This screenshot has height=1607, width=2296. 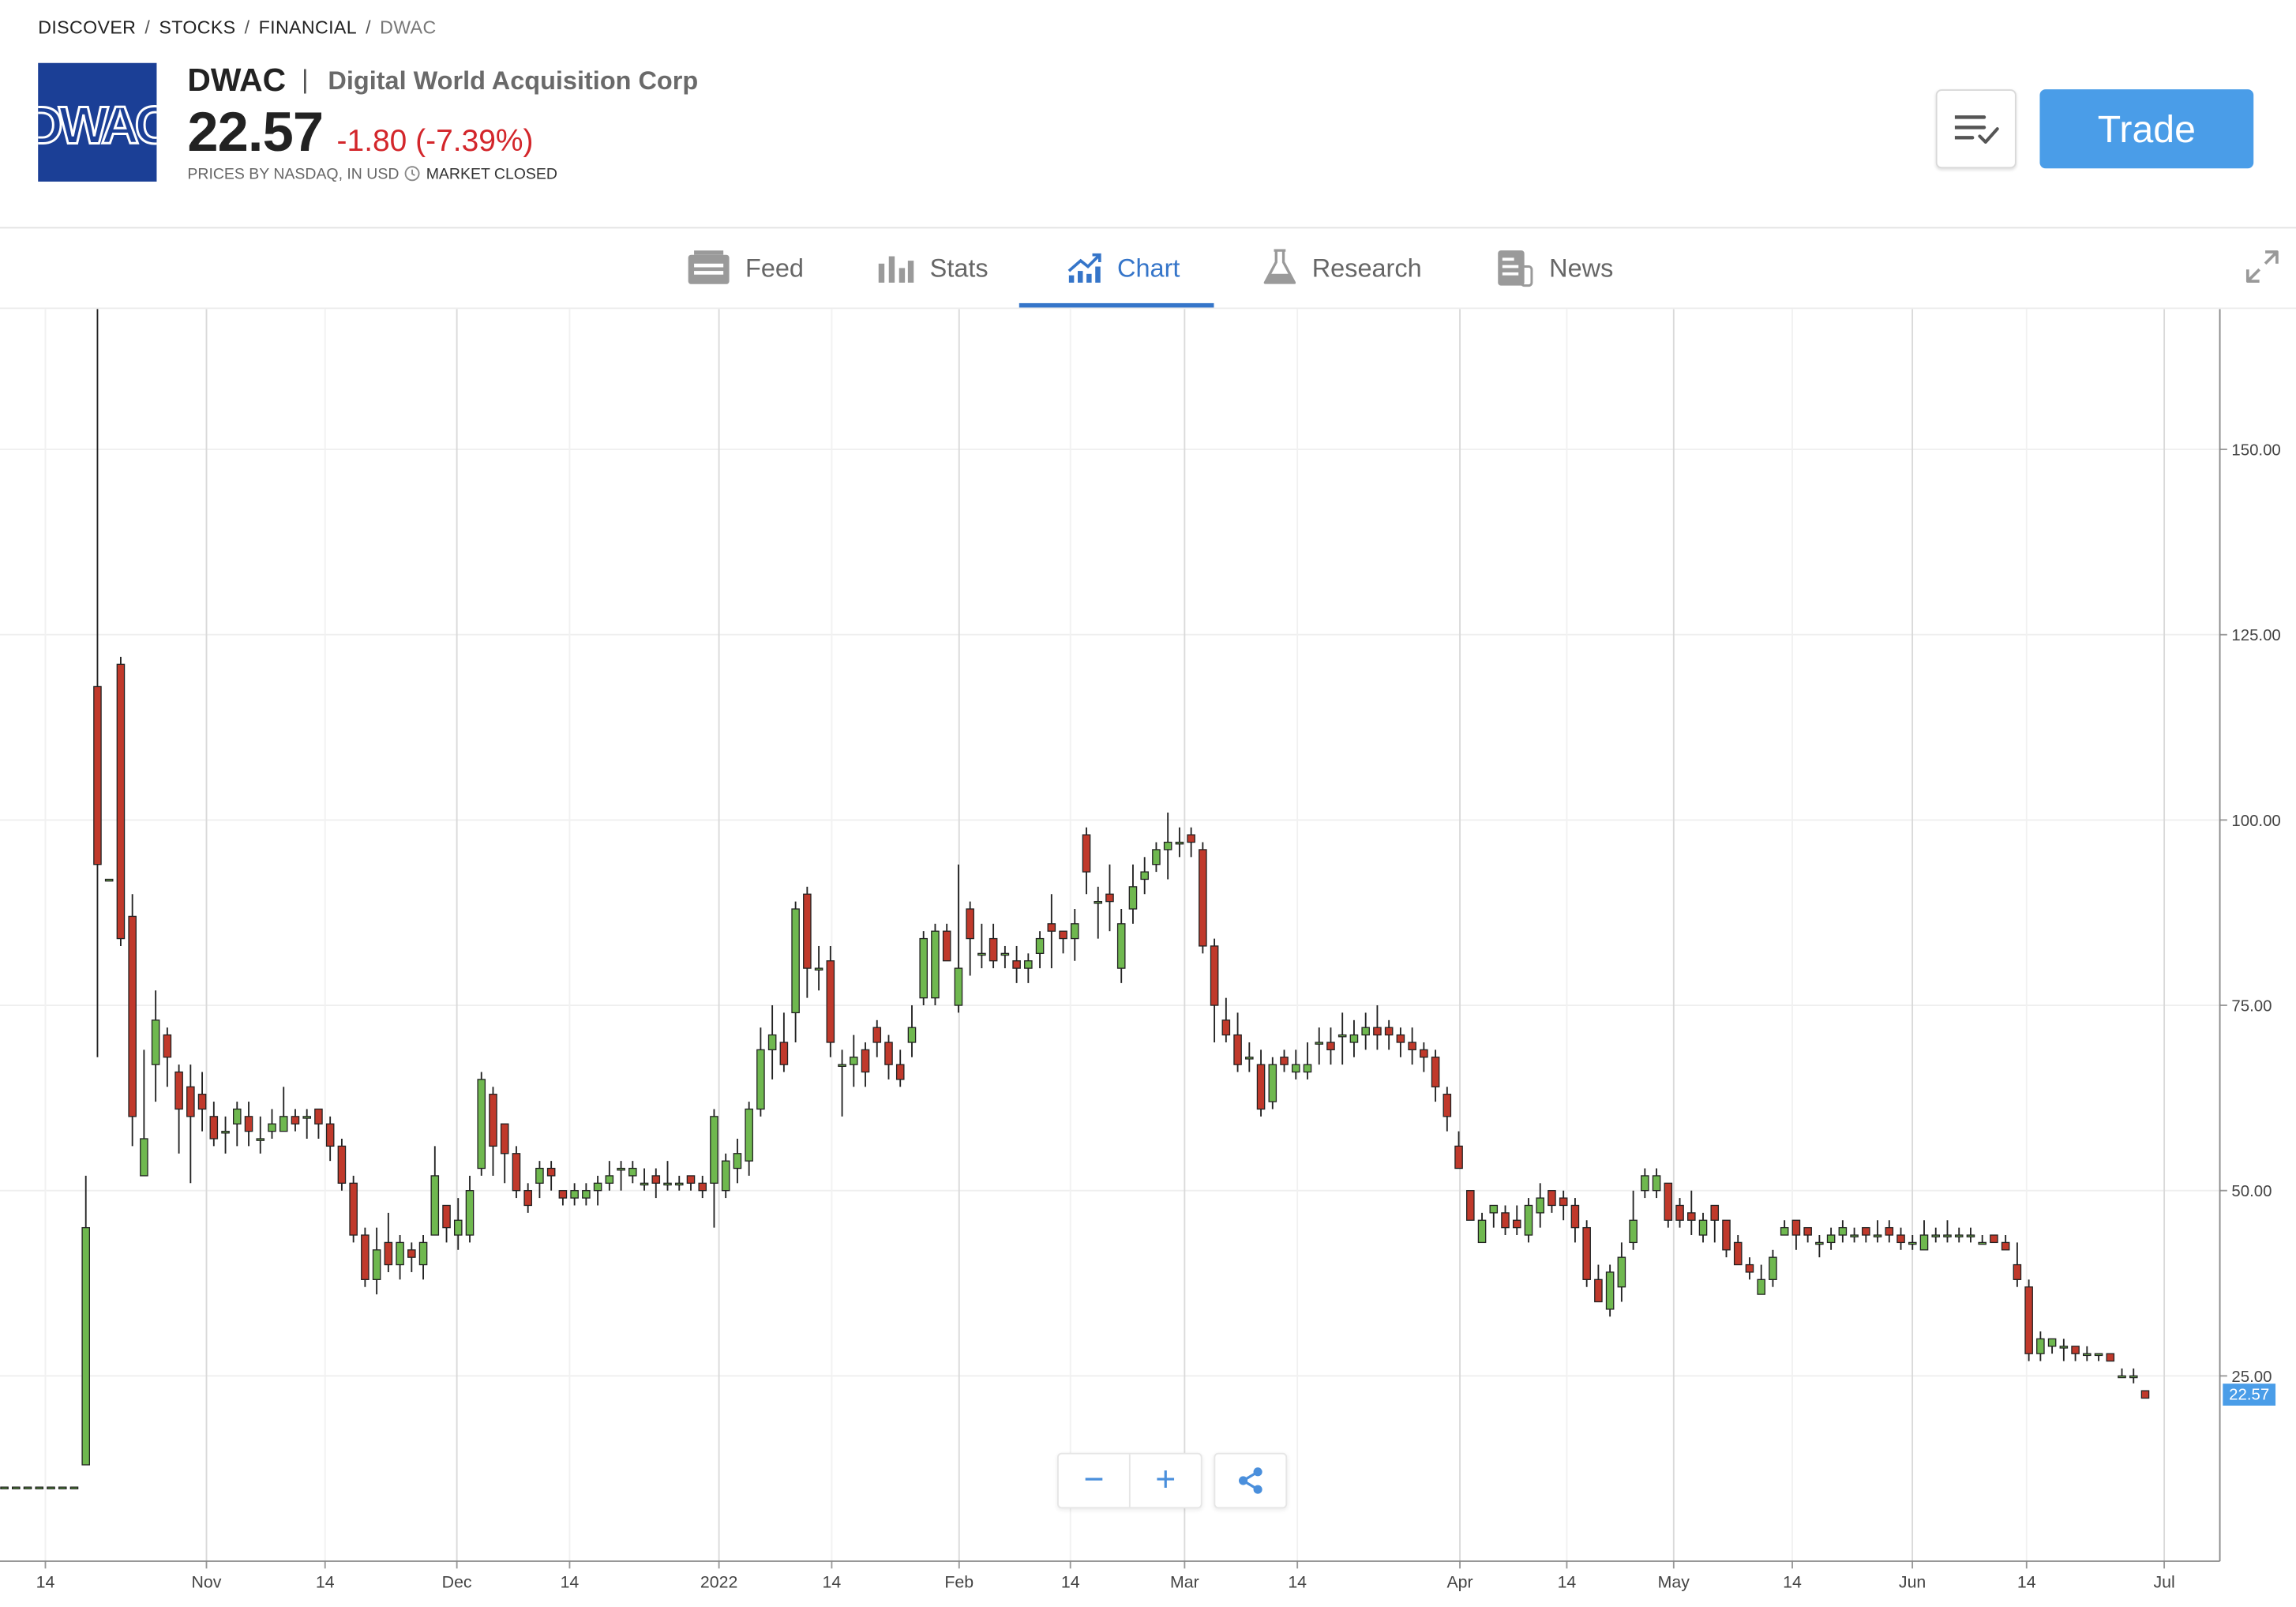 What do you see at coordinates (1148, 267) in the screenshot?
I see `tab-chart-label: Chart` at bounding box center [1148, 267].